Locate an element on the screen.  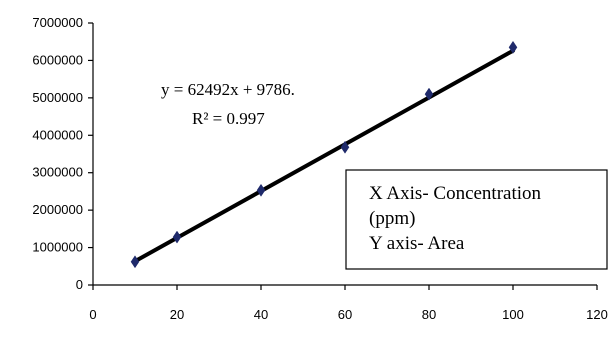
legend-line-1: X Axis- Concentration is located at coordinates (455, 193).